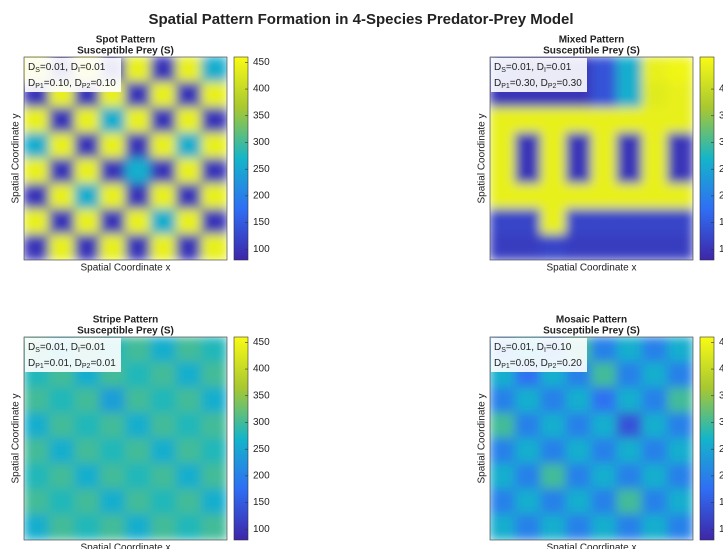 This screenshot has height=549, width=723. I want to click on frame, so click(591, 438).